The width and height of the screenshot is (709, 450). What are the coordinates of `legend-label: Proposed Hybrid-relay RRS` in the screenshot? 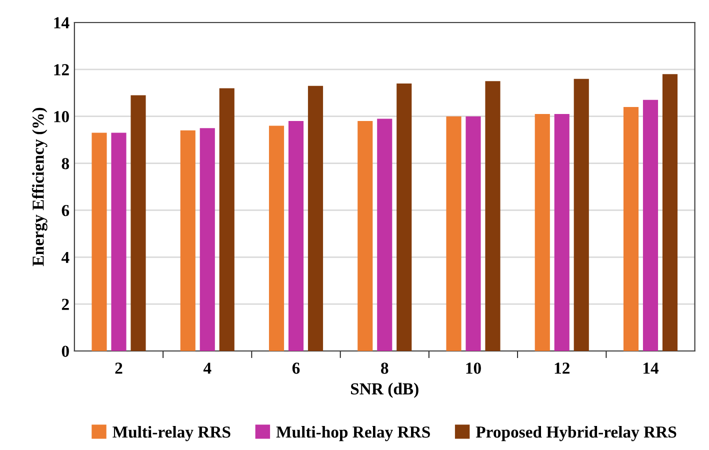 It's located at (576, 434).